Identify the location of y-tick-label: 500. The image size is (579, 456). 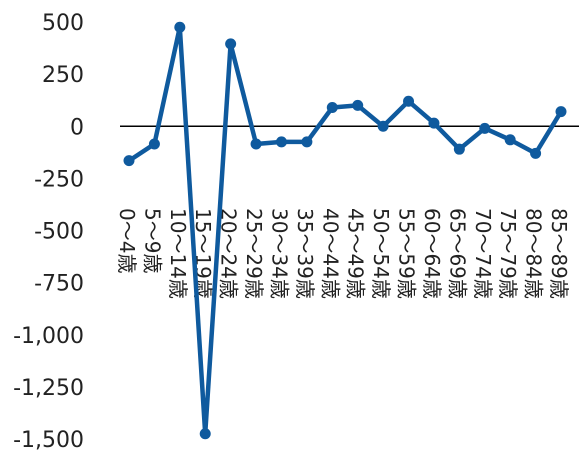
(63, 23).